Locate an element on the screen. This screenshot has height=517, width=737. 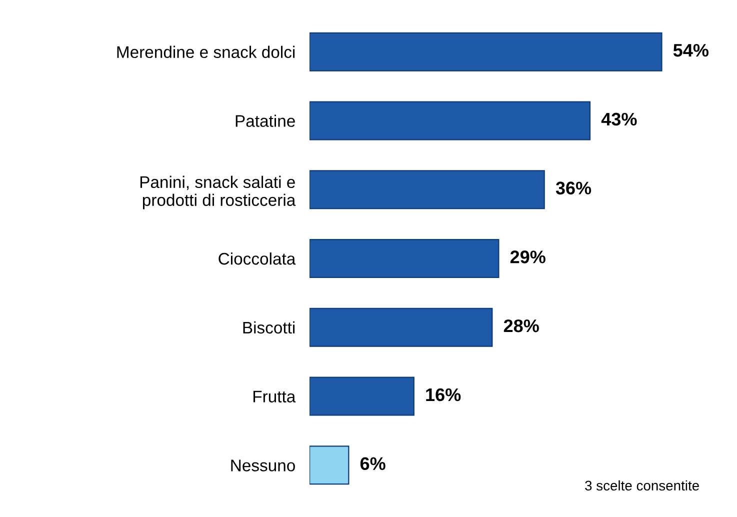
data-label: 54% is located at coordinates (691, 50).